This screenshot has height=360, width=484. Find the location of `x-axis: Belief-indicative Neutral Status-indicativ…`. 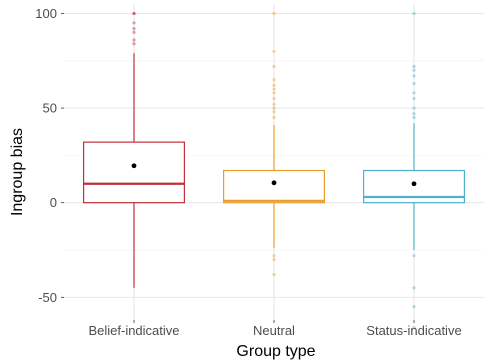

x-axis: Belief-indicative Neutral Status-indicativ… is located at coordinates (275, 329).